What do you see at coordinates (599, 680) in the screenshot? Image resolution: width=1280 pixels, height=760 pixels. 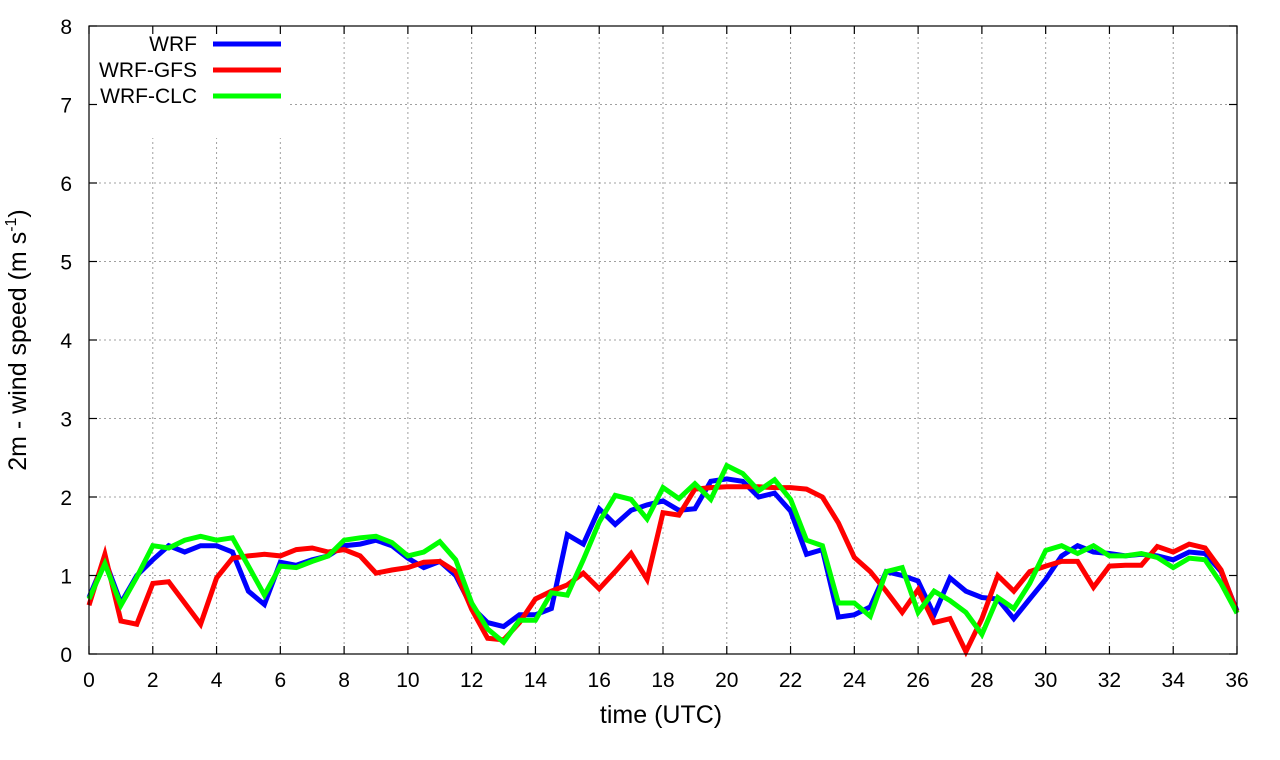 I see `x-tick-label: 16` at bounding box center [599, 680].